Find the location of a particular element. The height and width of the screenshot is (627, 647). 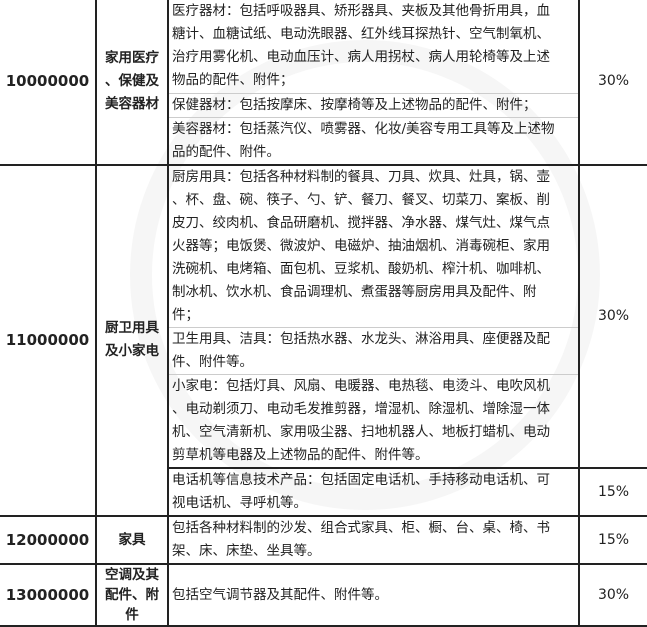

desc-line: 视电话机、寻呼机等。 is located at coordinates (239, 503).